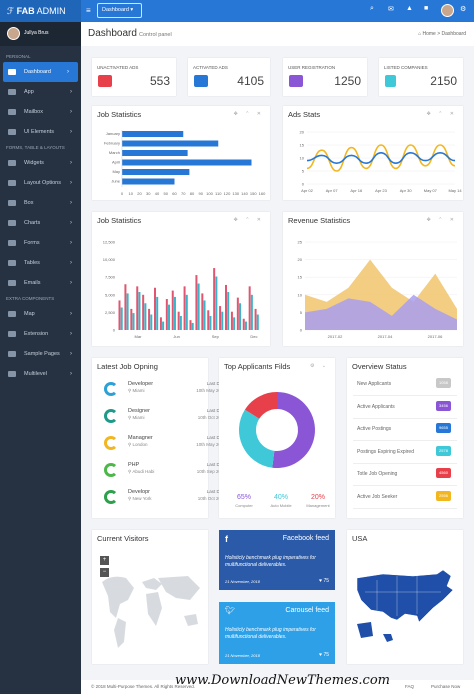  What do you see at coordinates (40, 132) in the screenshot?
I see `sidebar-item-ui-elements: UI Elements ›` at bounding box center [40, 132].